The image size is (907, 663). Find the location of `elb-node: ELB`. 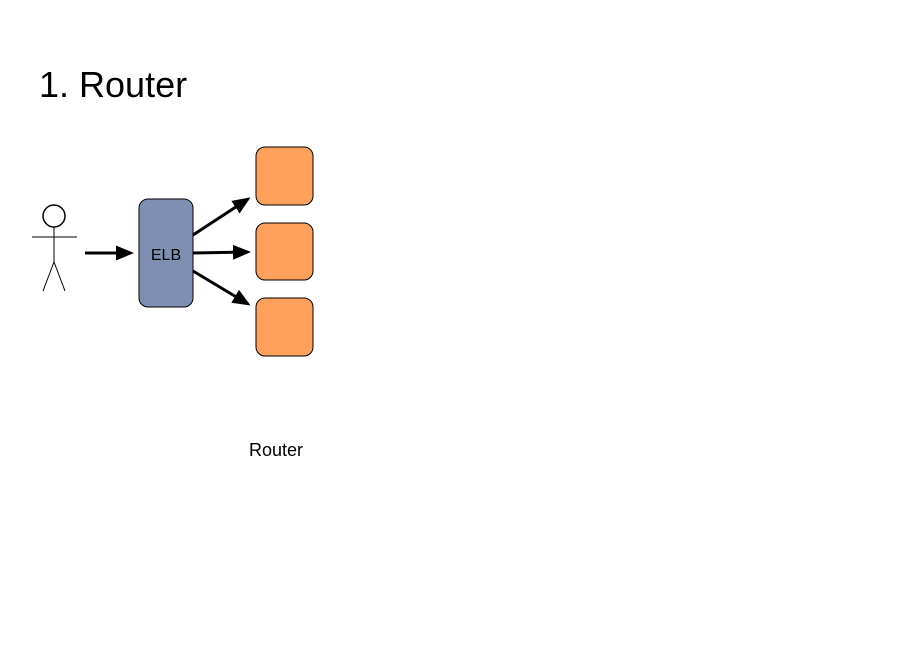

elb-node: ELB is located at coordinates (166, 253).